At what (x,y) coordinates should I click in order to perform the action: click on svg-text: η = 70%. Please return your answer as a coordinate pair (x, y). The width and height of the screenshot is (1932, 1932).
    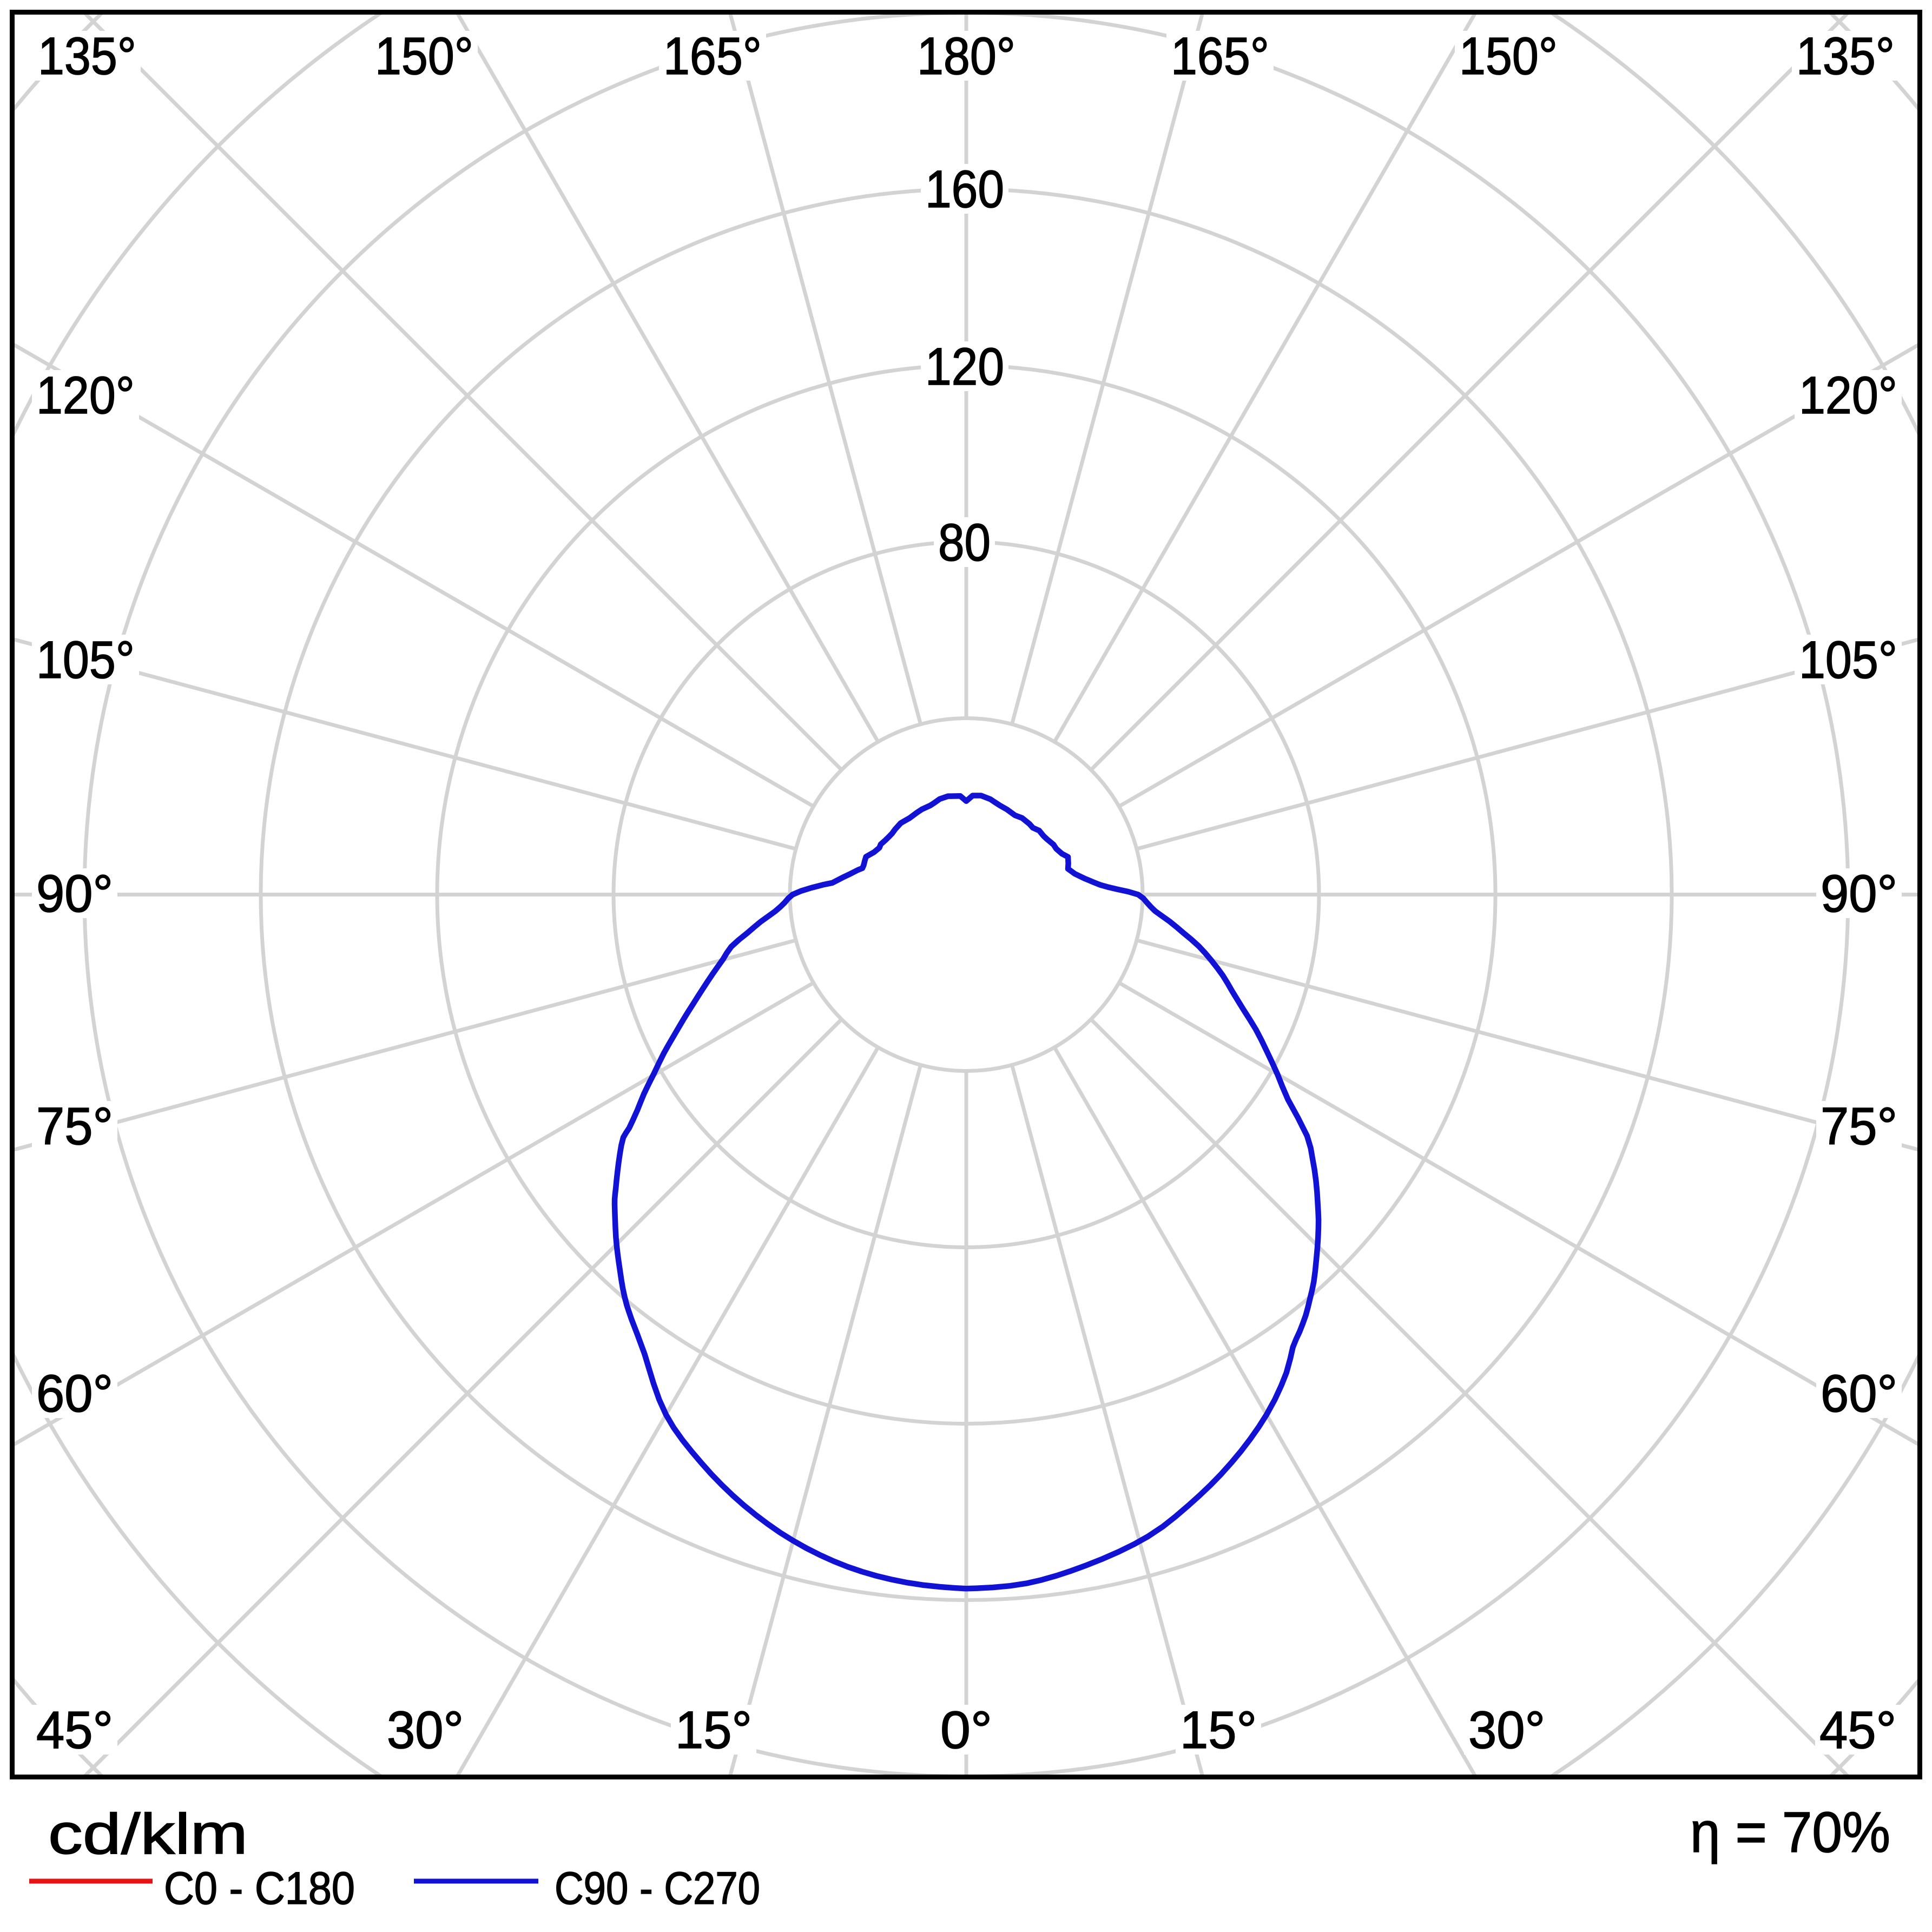
    Looking at the image, I should click on (1790, 1832).